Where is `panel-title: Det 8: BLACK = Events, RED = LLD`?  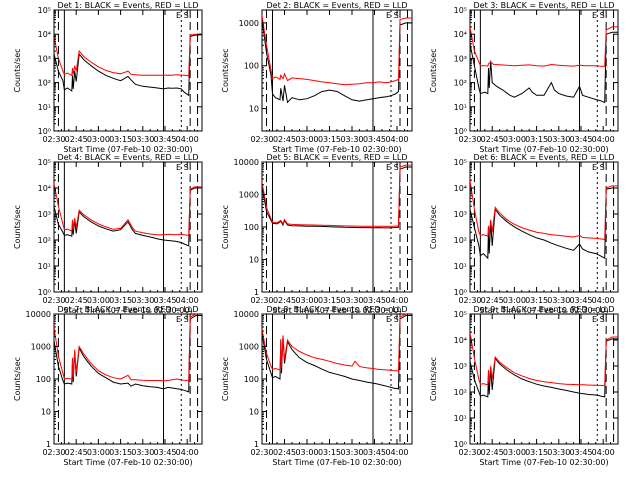 panel-title: Det 8: BLACK = Events, RED = LLD is located at coordinates (337, 309).